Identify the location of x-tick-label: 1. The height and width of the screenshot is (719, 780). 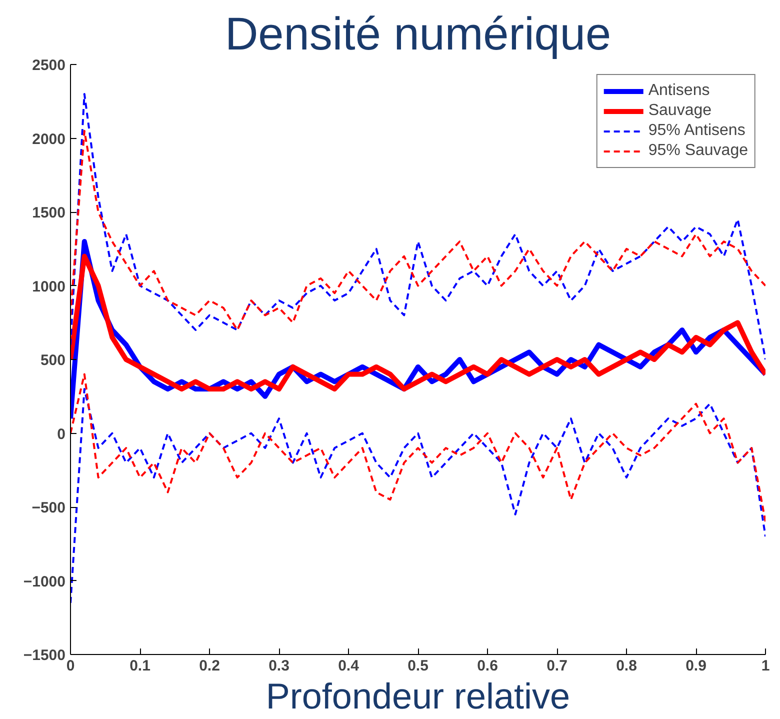
(765, 666).